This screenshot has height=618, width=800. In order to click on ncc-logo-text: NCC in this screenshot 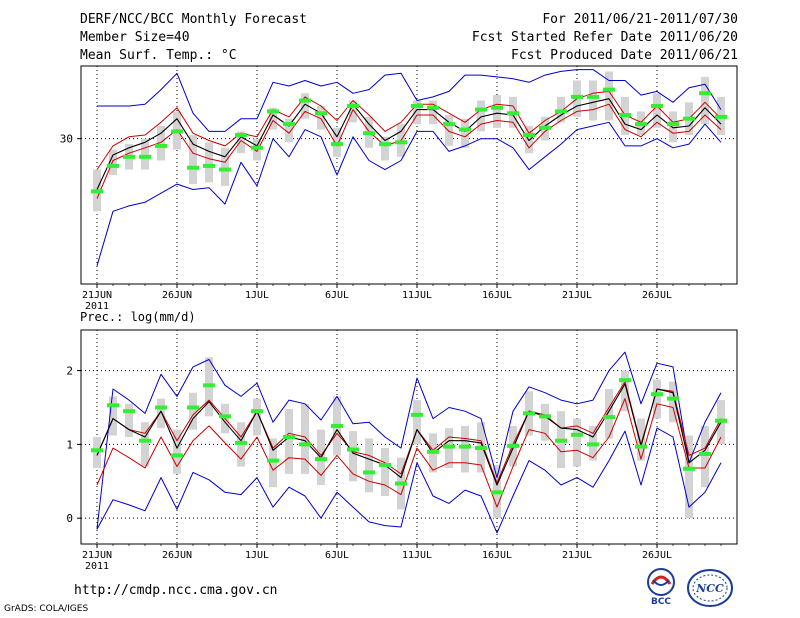, I will do `click(709, 588)`.